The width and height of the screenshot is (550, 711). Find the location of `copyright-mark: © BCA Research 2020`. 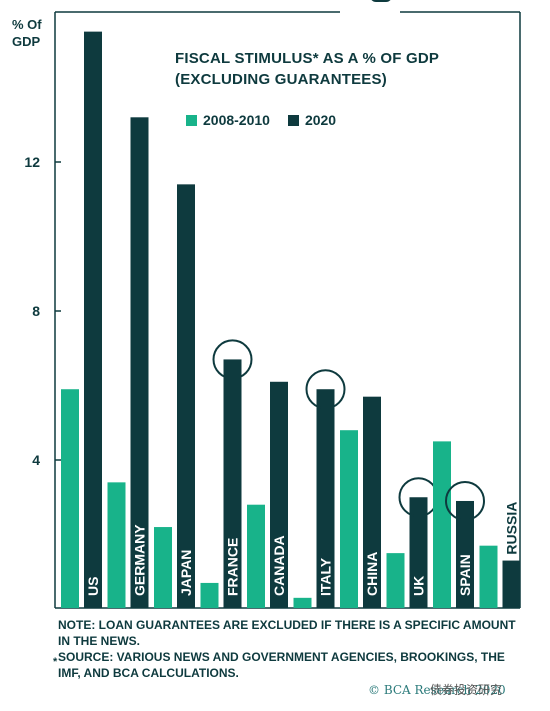

copyright-mark: © BCA Research 2020 is located at coordinates (437, 690).